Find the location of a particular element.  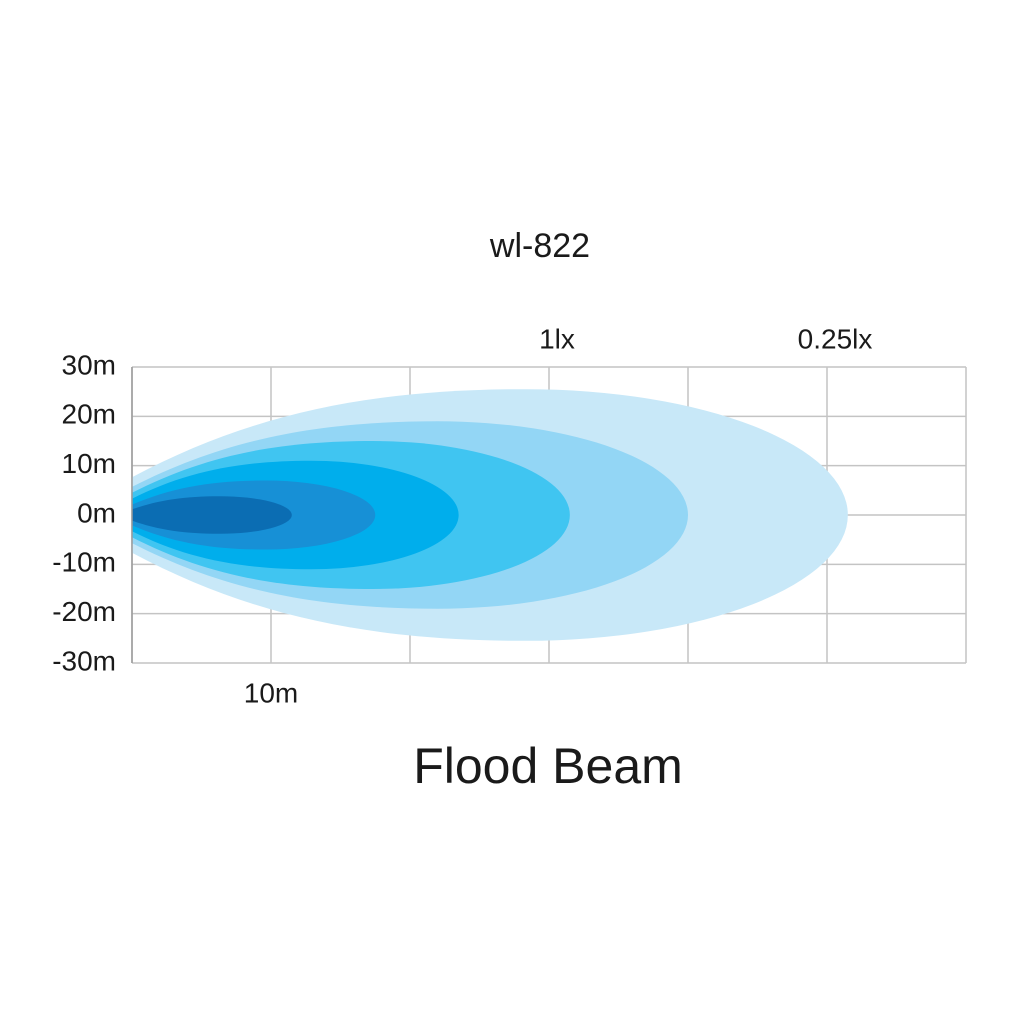

x-tick-label: 10m is located at coordinates (271, 692).